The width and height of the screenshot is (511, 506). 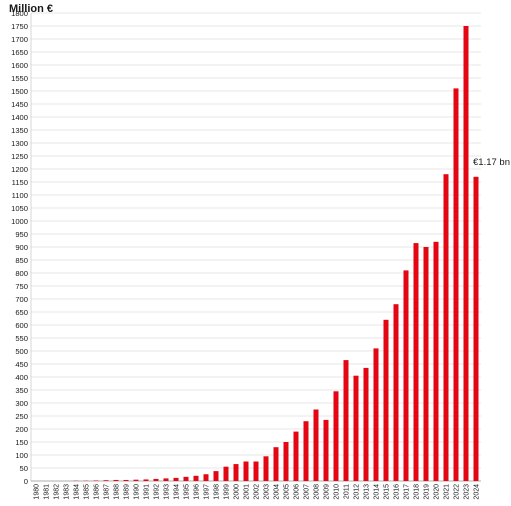 I want to click on bar-2007, so click(x=306, y=451).